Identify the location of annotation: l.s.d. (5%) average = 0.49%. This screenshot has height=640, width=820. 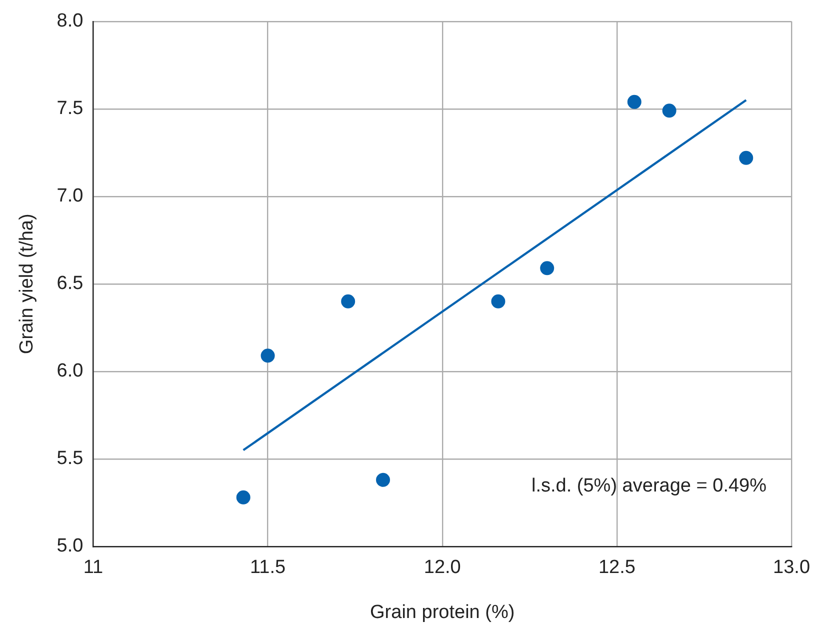
(649, 486).